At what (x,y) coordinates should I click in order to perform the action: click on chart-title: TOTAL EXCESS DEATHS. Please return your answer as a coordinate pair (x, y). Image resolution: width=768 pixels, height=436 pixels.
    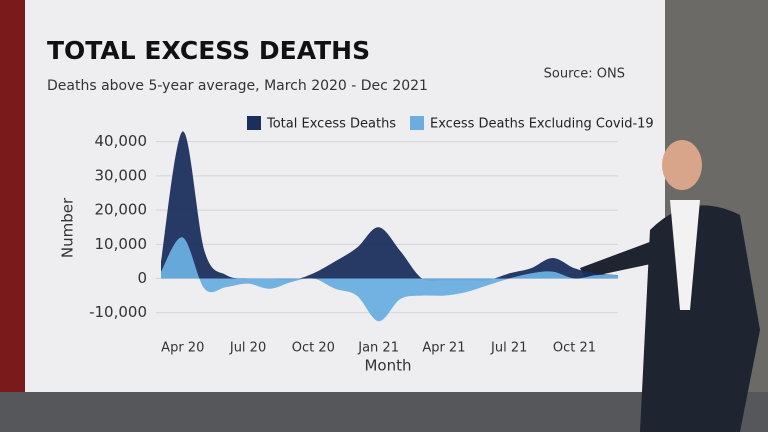
    Looking at the image, I should click on (208, 50).